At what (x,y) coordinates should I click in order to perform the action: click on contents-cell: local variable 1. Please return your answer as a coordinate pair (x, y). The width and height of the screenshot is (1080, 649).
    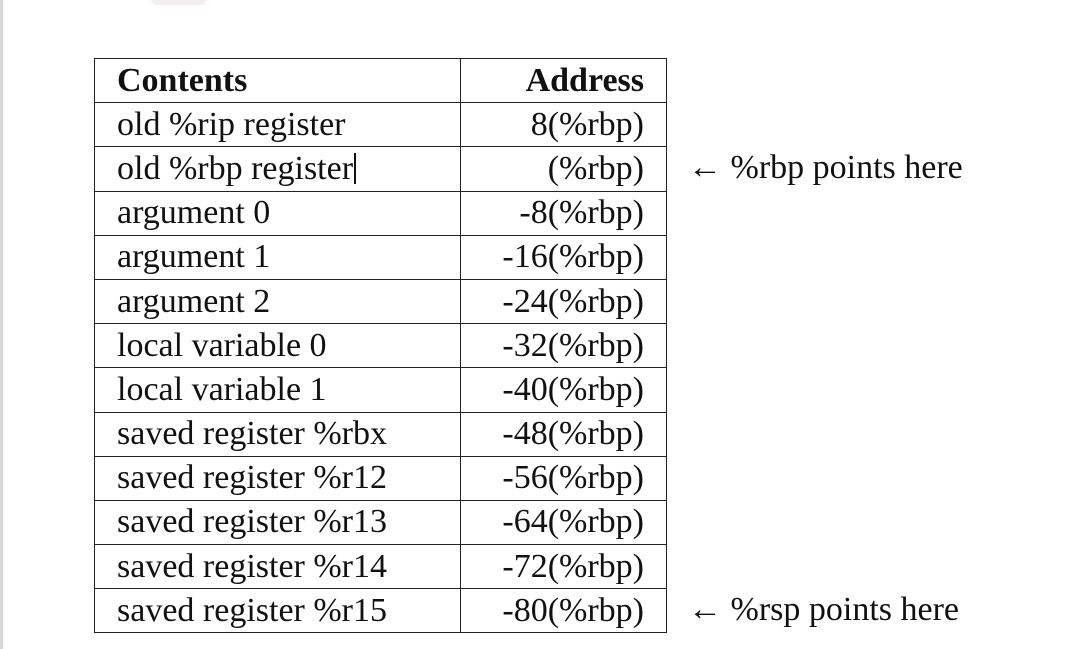
    Looking at the image, I should click on (277, 390).